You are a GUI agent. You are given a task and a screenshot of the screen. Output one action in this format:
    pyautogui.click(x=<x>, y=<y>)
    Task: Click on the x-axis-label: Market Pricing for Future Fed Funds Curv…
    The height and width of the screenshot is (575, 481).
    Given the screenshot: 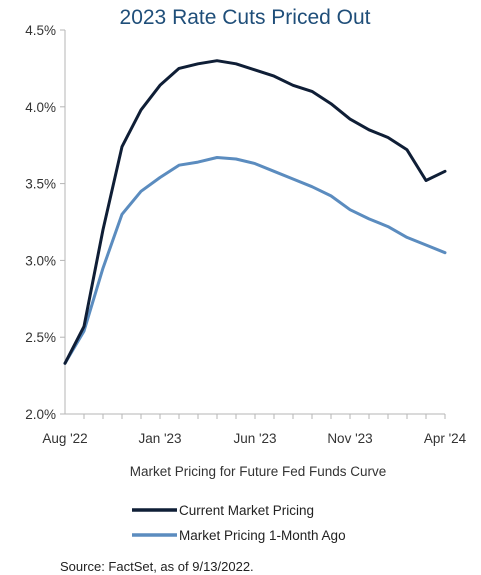 What is the action you would take?
    pyautogui.click(x=258, y=471)
    